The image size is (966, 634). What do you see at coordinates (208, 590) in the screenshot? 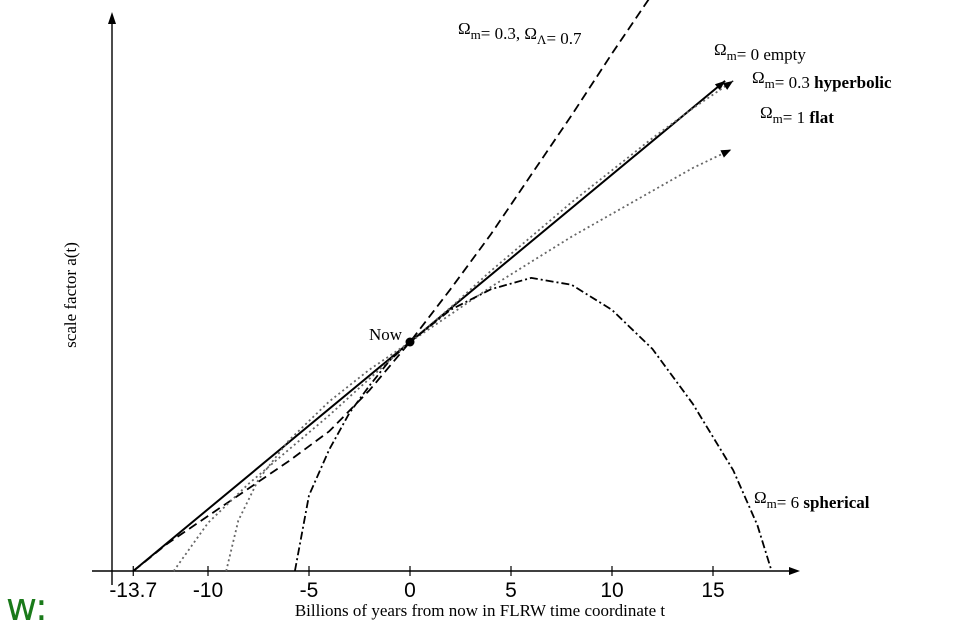
I see `x-tick-label: -10` at bounding box center [208, 590].